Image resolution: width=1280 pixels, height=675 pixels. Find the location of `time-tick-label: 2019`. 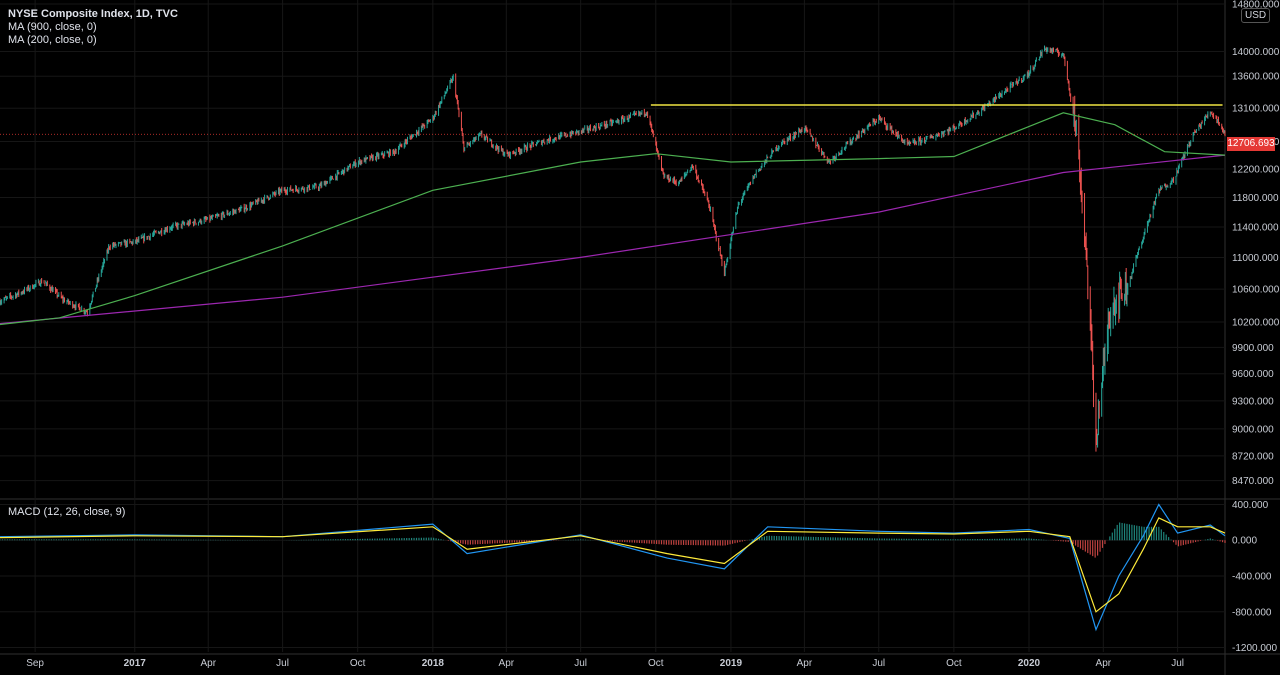

time-tick-label: 2019 is located at coordinates (731, 663).